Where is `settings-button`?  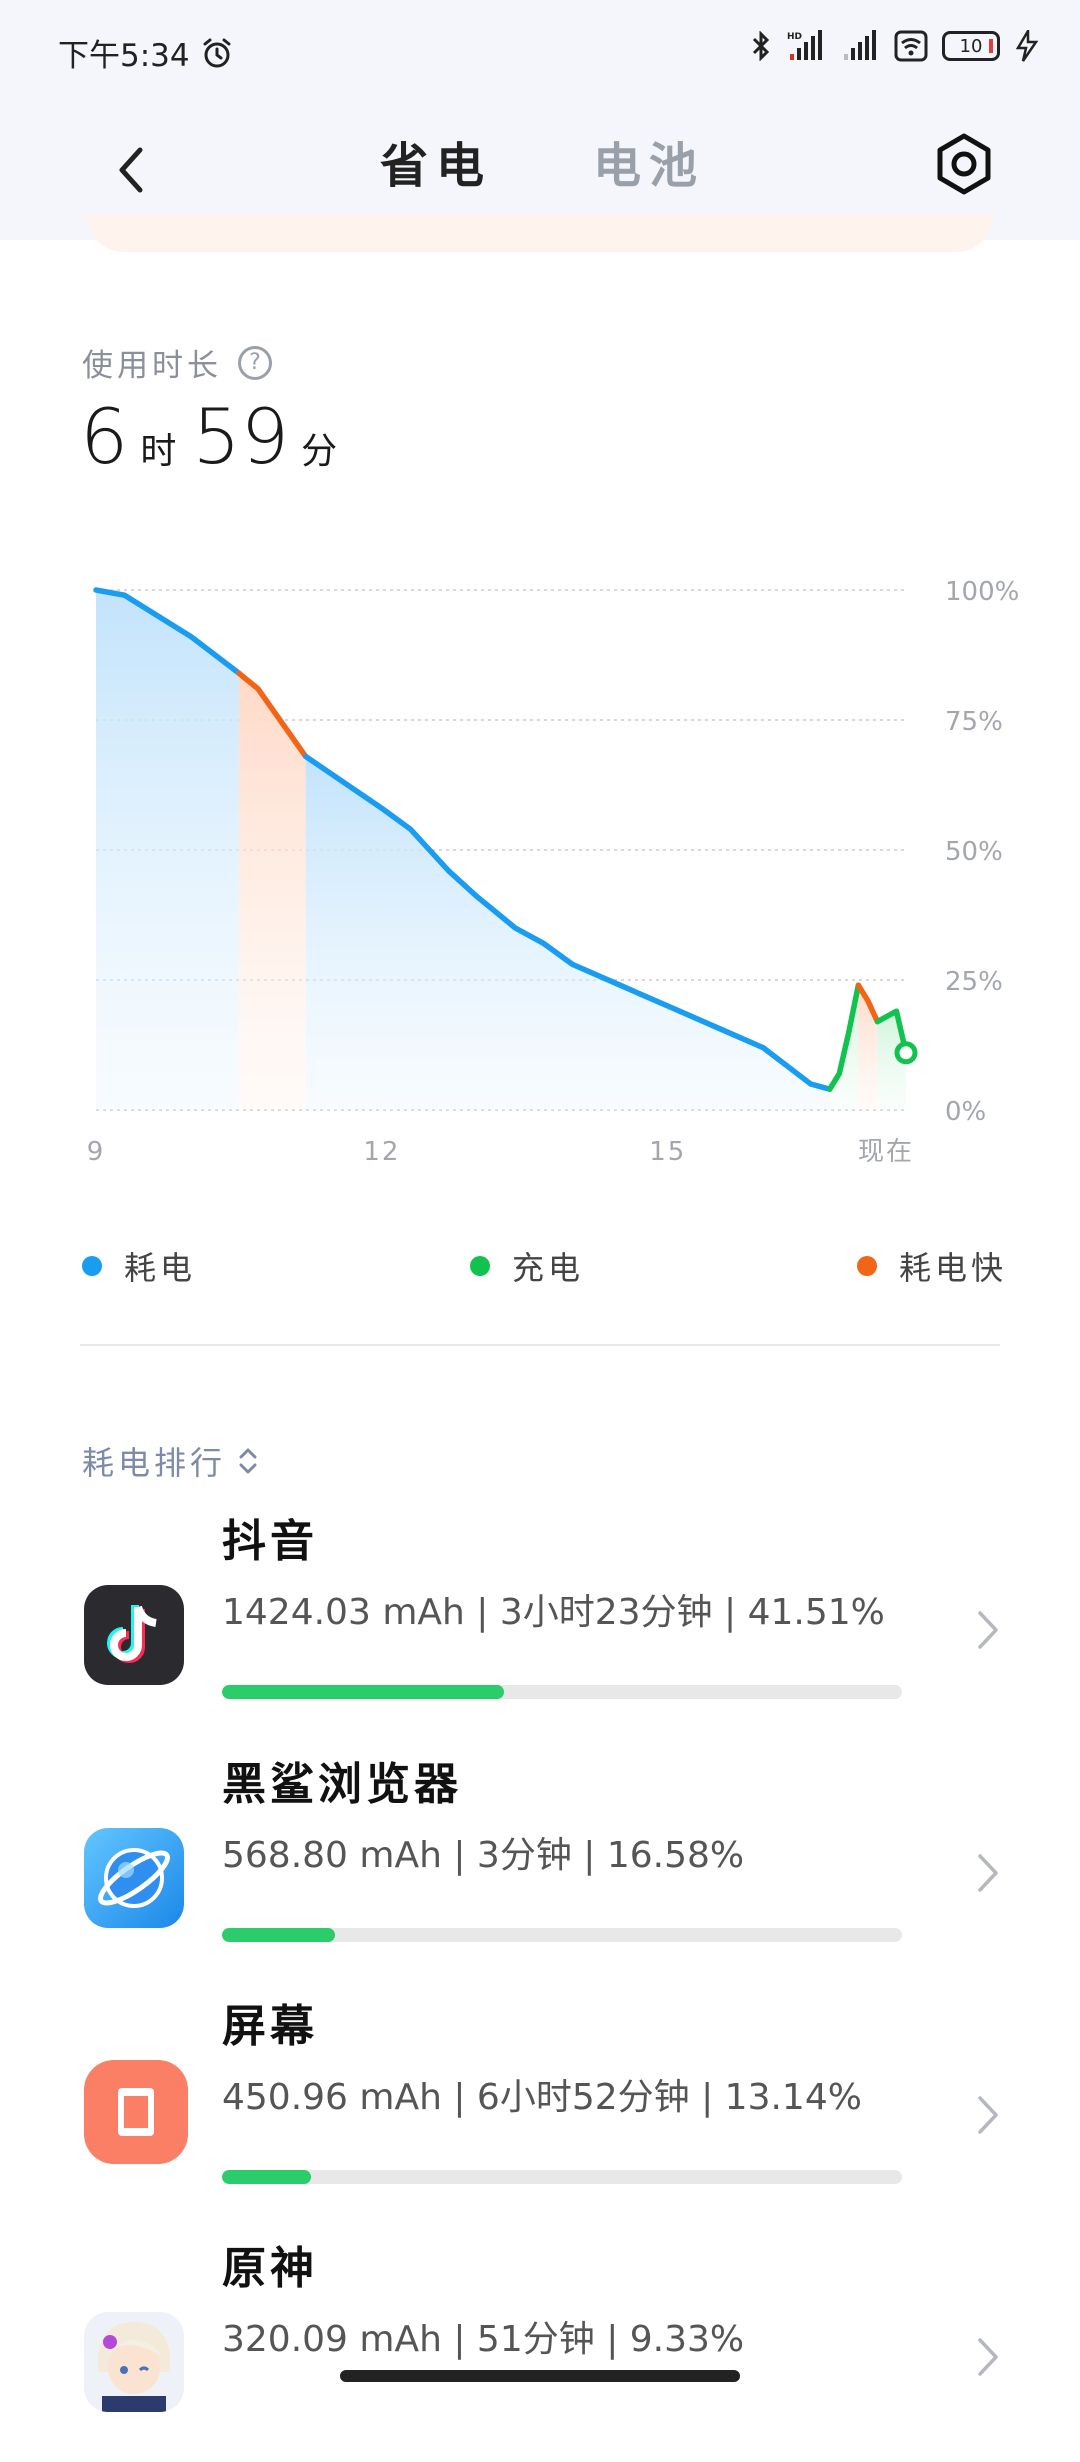
settings-button is located at coordinates (964, 164).